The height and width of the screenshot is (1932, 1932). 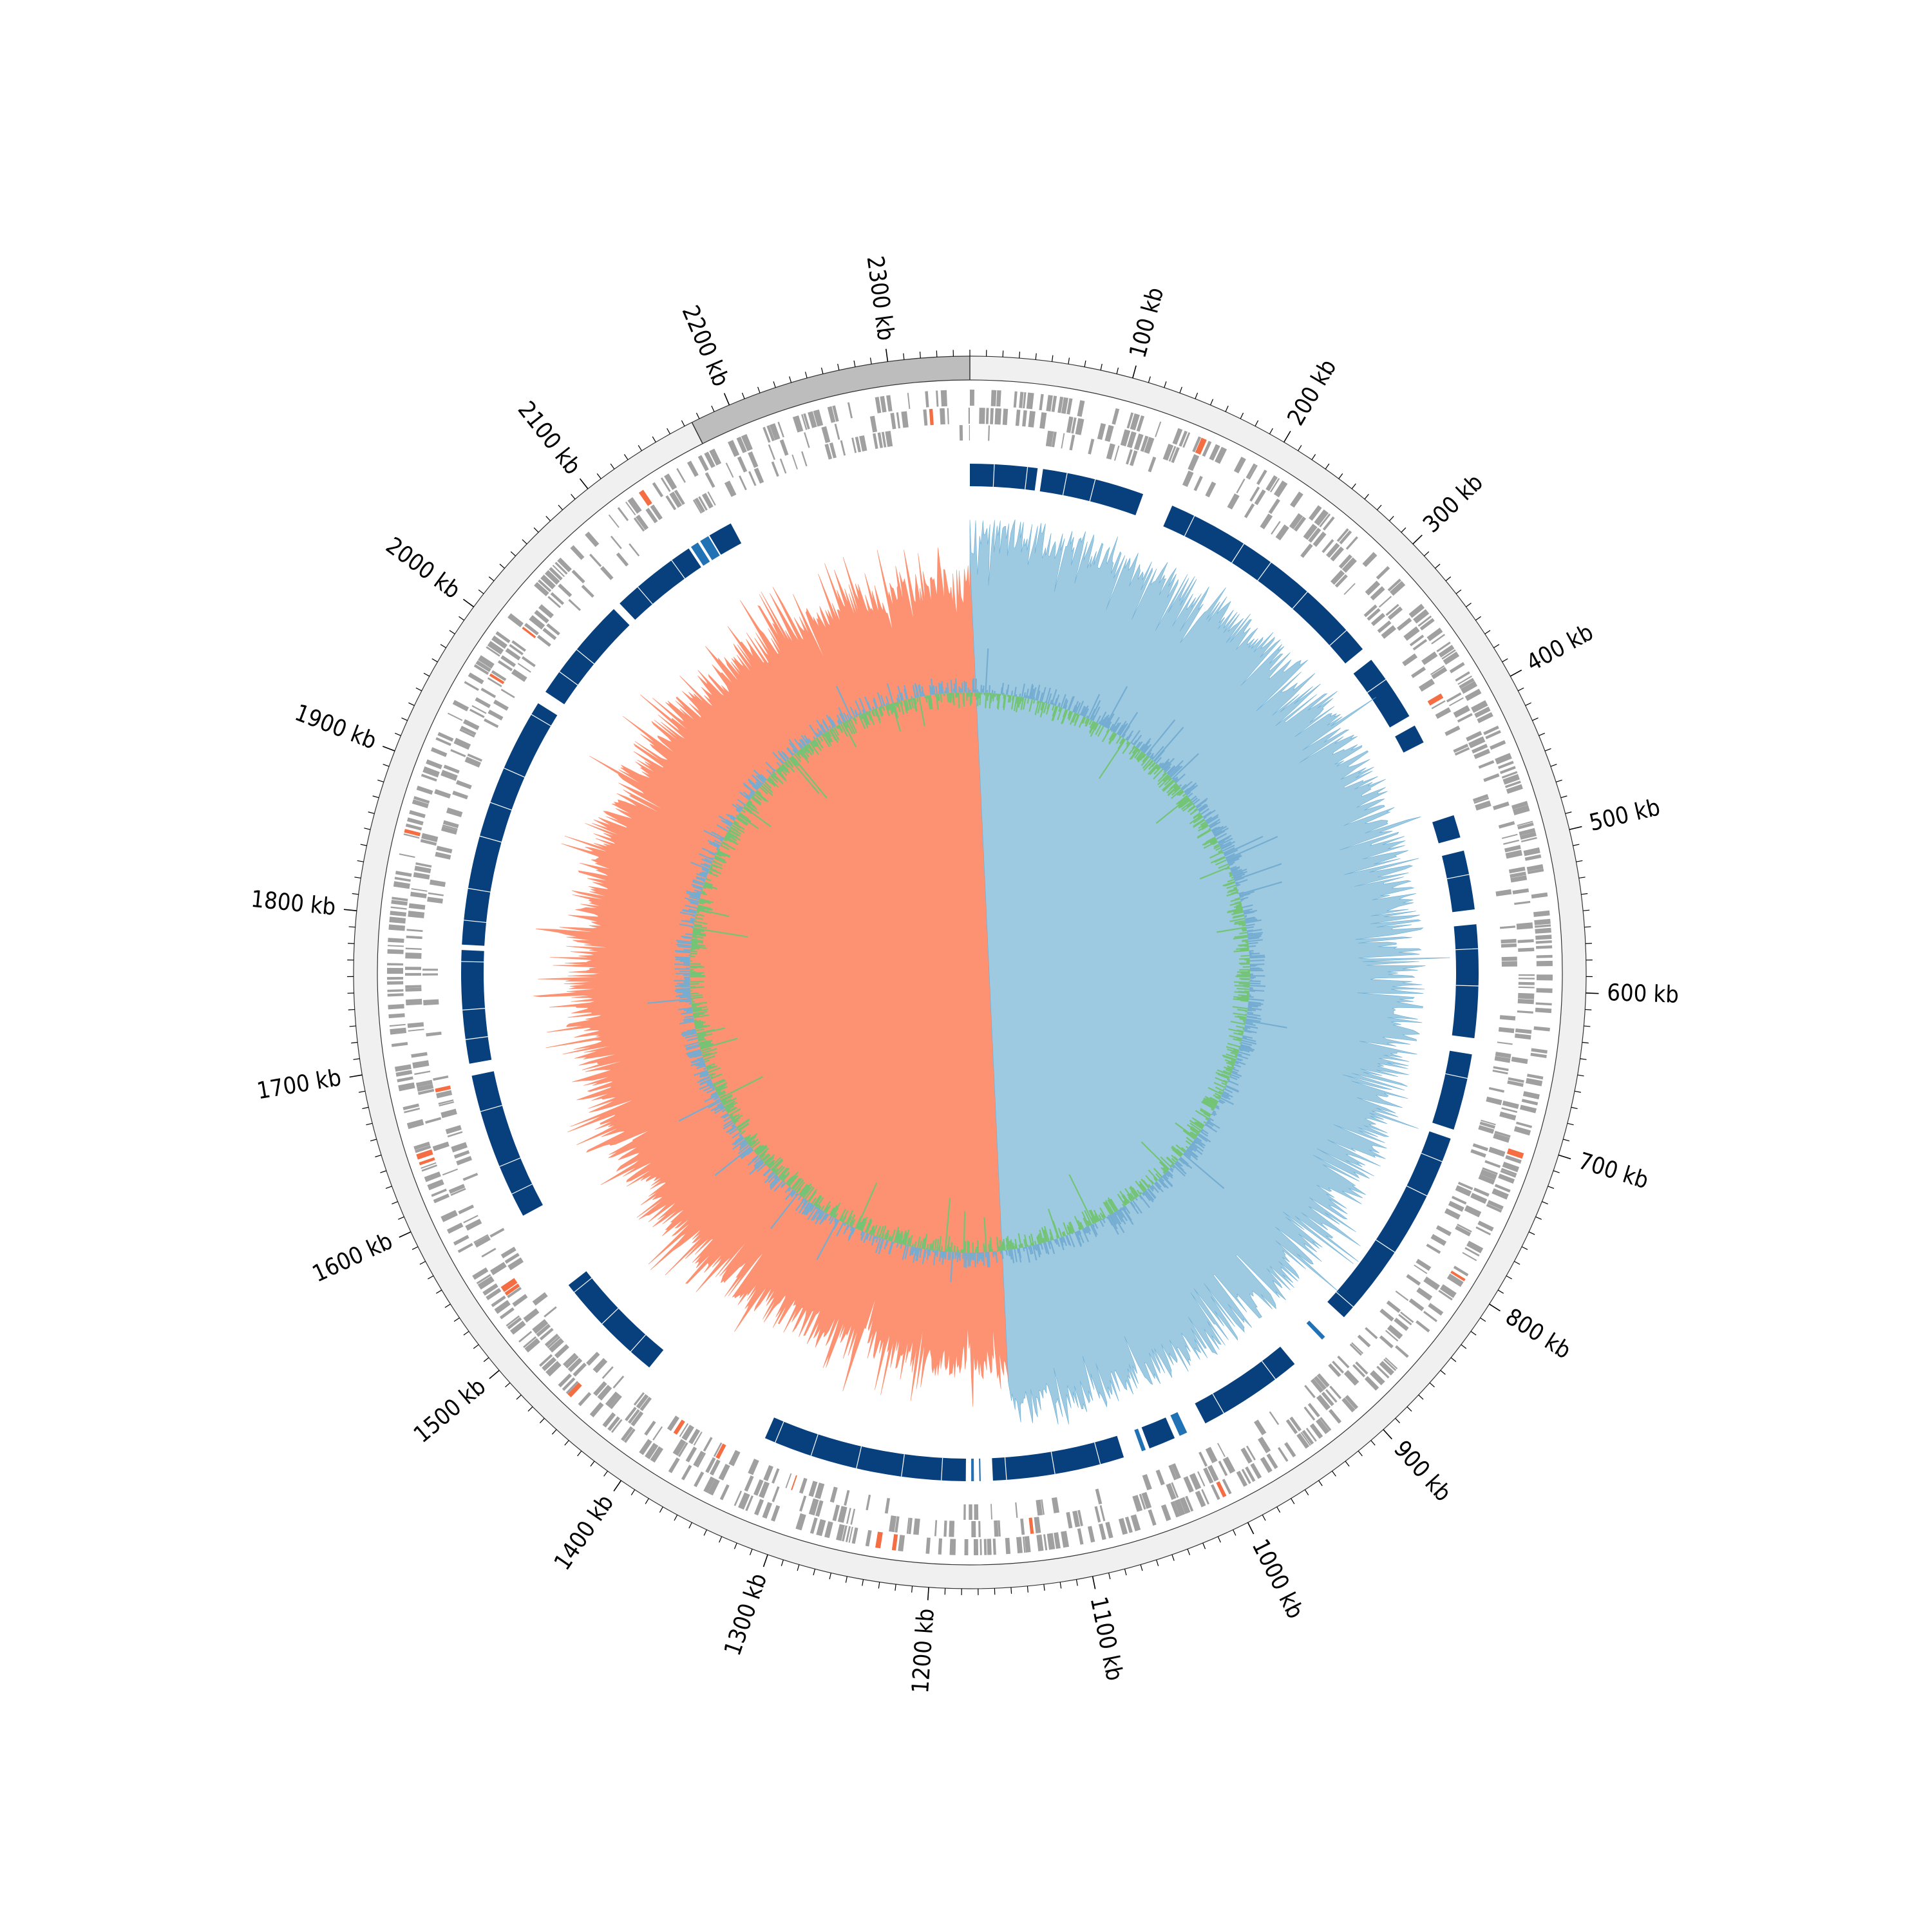 I want to click on tick-label: 500 kb, so click(x=1625, y=815).